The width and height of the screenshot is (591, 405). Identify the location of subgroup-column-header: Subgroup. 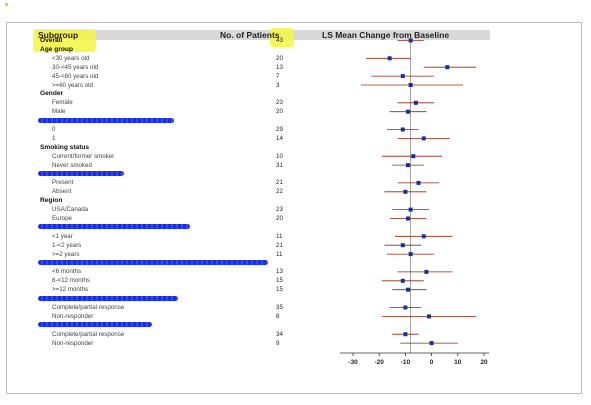
(58, 35).